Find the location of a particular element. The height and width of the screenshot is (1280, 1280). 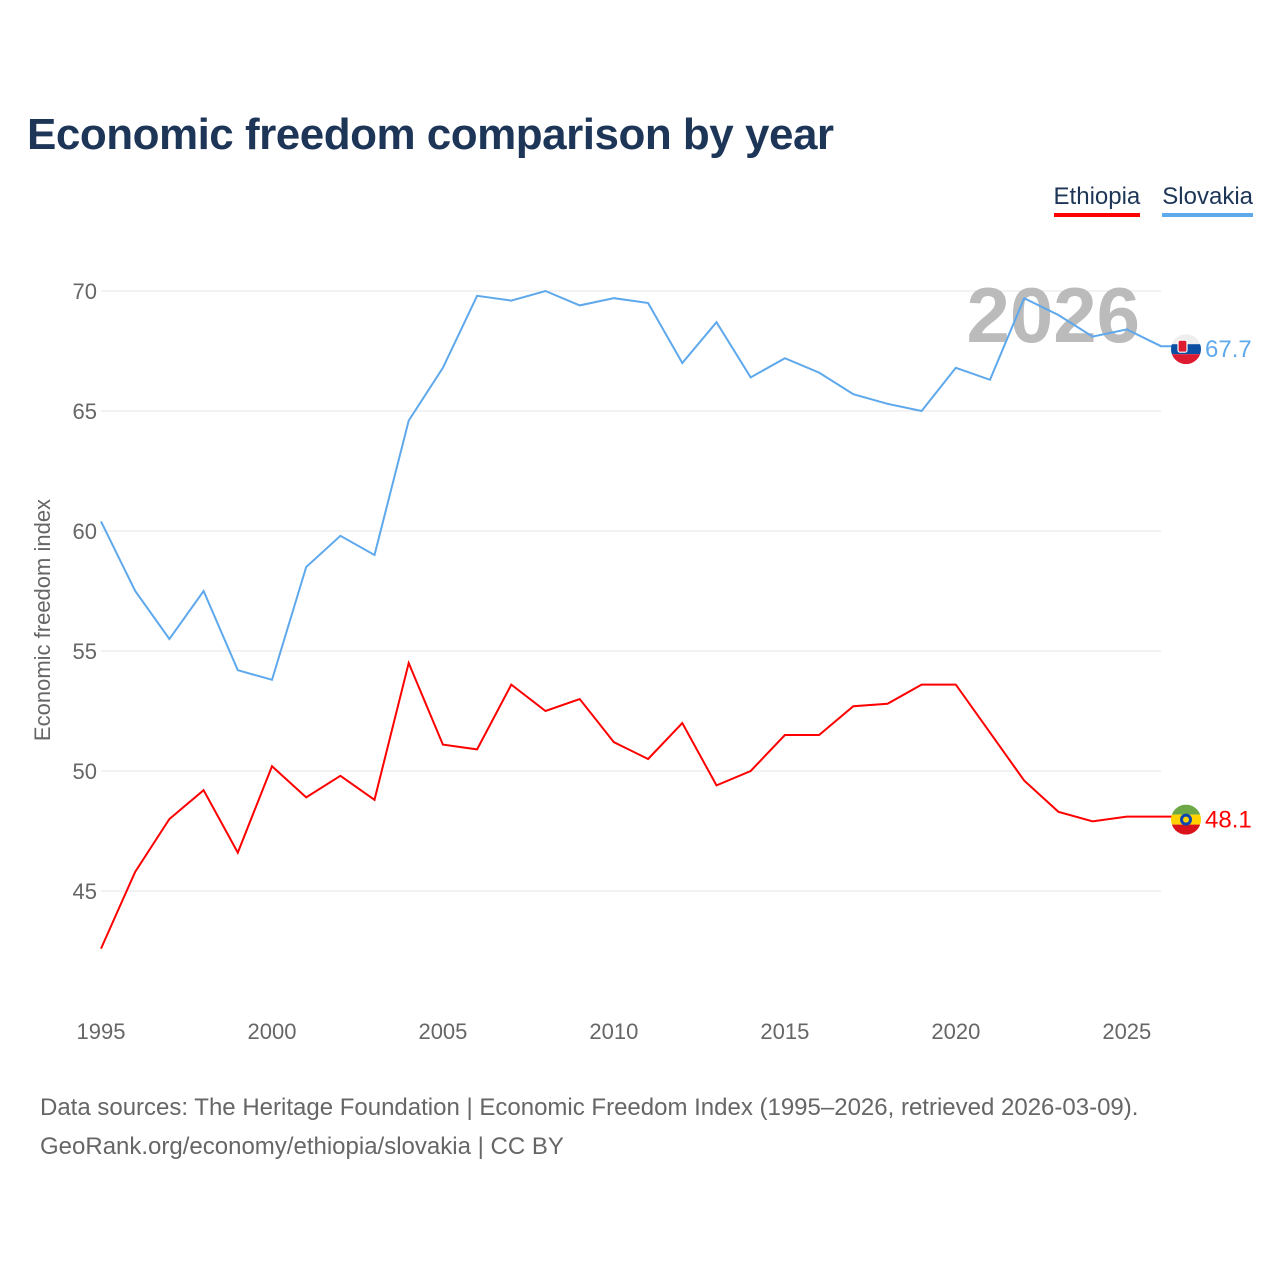

y-tick-label: 45 is located at coordinates (85, 891).